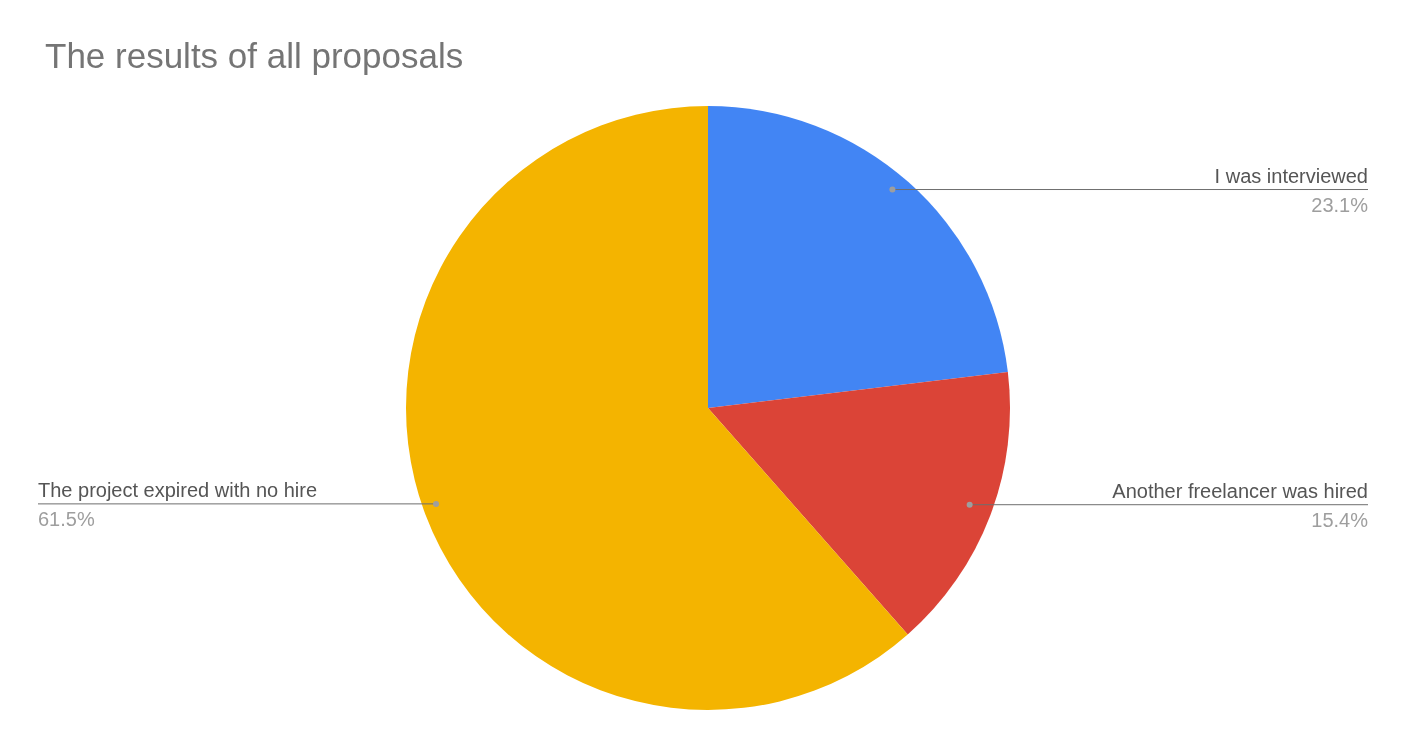 This screenshot has width=1406, height=742. I want to click on slice-label: Another freelancer was hired, so click(1240, 490).